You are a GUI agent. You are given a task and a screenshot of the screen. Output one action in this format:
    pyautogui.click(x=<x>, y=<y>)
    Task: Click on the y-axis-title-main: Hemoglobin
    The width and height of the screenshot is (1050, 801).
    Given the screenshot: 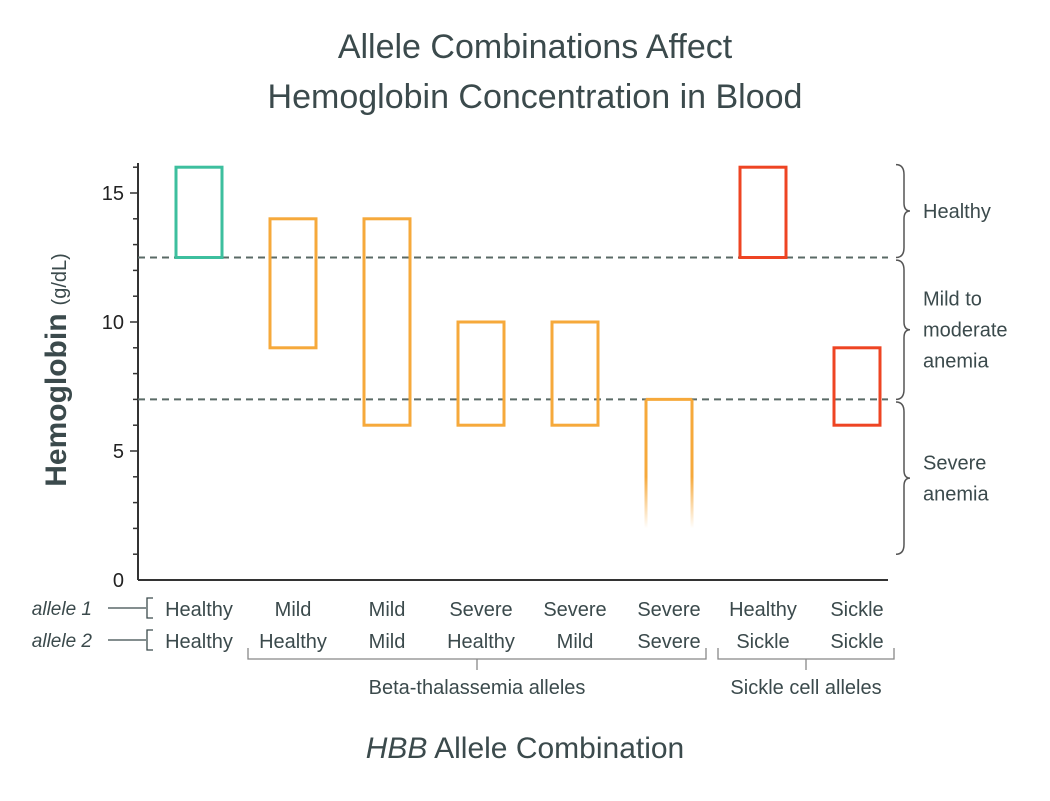 What is the action you would take?
    pyautogui.click(x=56, y=399)
    